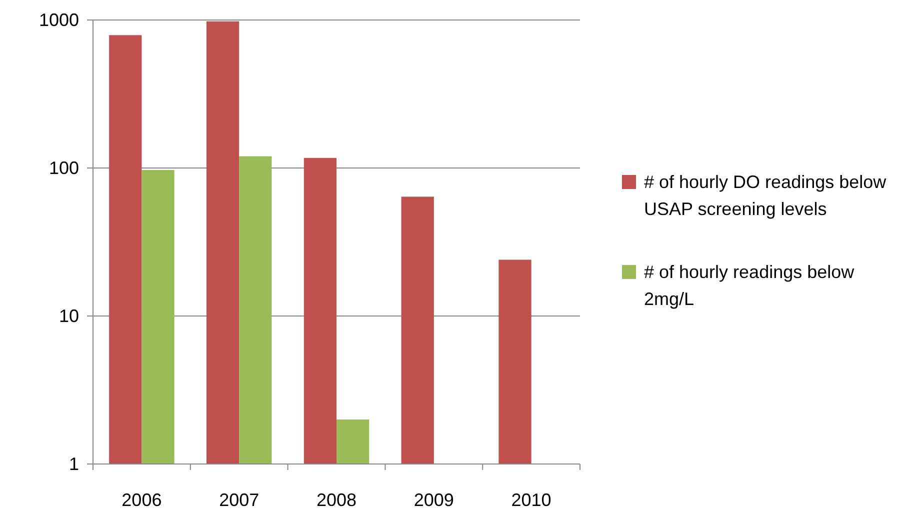 The height and width of the screenshot is (522, 906). I want to click on y-tick-label: 100, so click(63, 168).